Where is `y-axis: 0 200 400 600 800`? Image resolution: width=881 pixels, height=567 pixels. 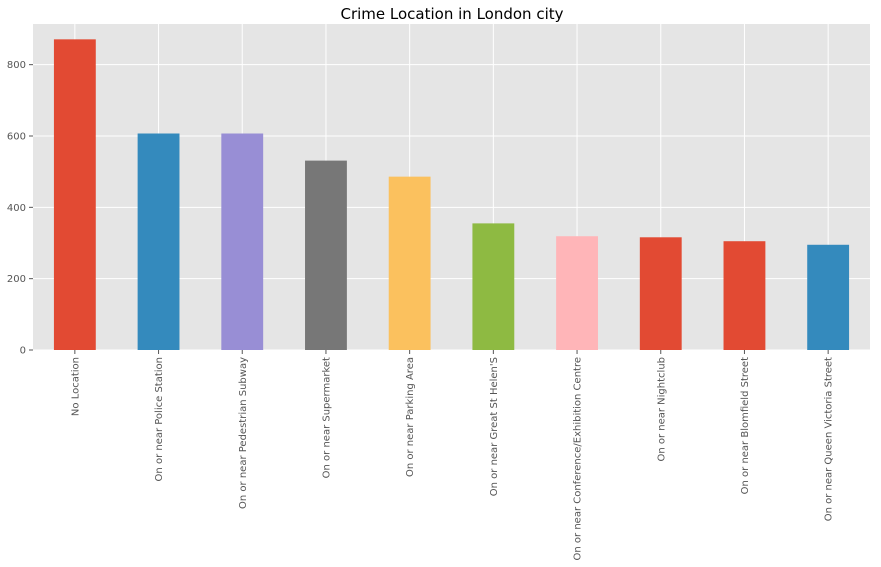 y-axis: 0 200 400 600 800 is located at coordinates (20, 208).